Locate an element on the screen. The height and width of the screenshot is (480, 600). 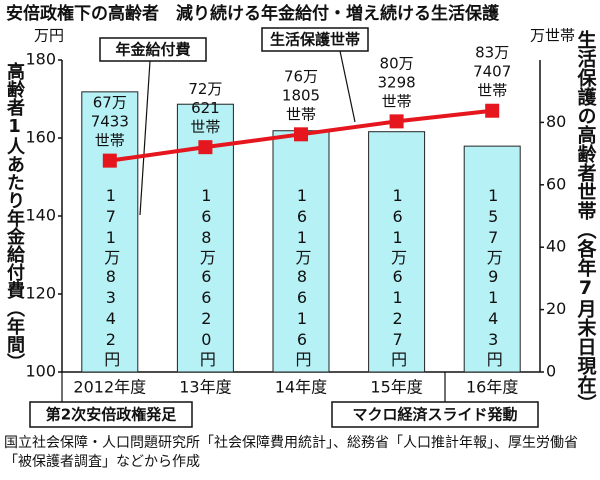
x-tick-label: 13年度 is located at coordinates (205, 387).